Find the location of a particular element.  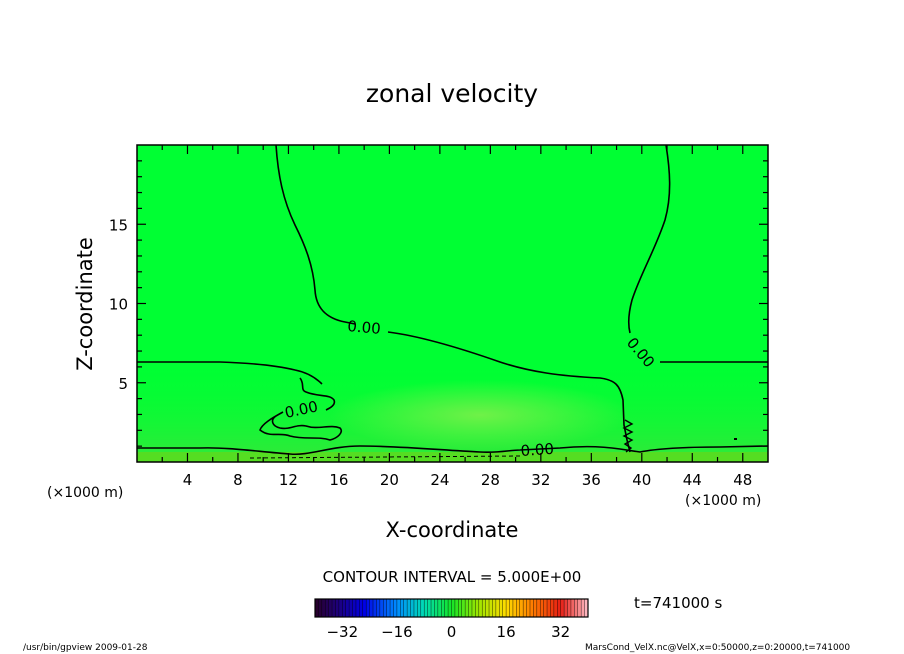

x-tick-label: 48 is located at coordinates (742, 480).